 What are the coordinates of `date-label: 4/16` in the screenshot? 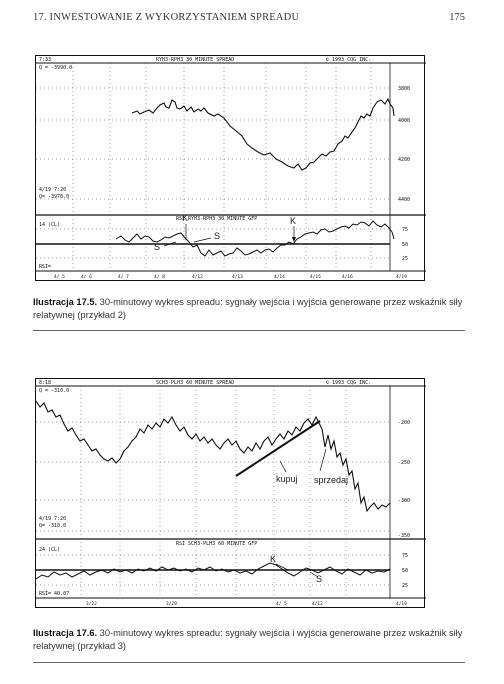 It's located at (347, 277).